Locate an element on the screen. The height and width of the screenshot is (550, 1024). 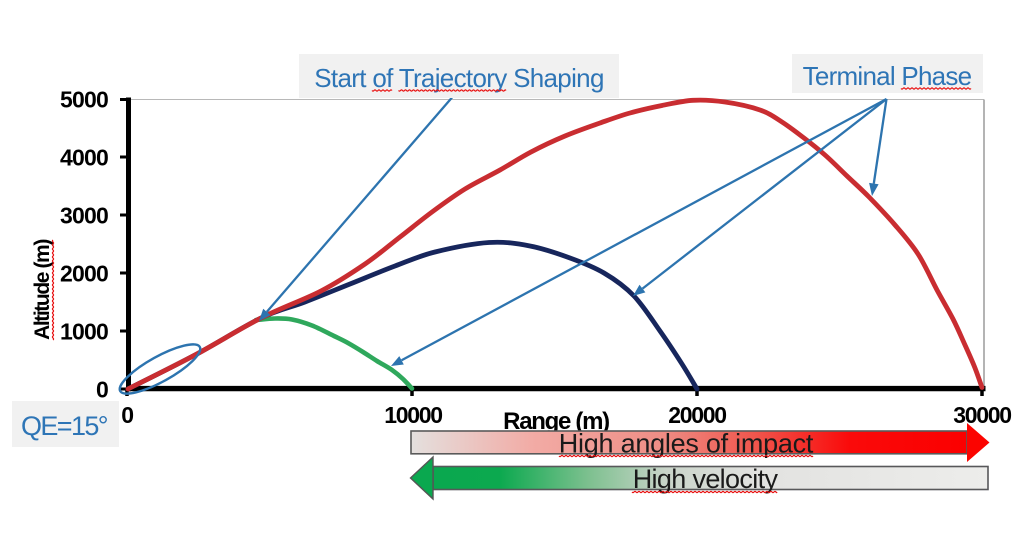
svg-text: Start of Trajectory Shaping is located at coordinates (458, 78).